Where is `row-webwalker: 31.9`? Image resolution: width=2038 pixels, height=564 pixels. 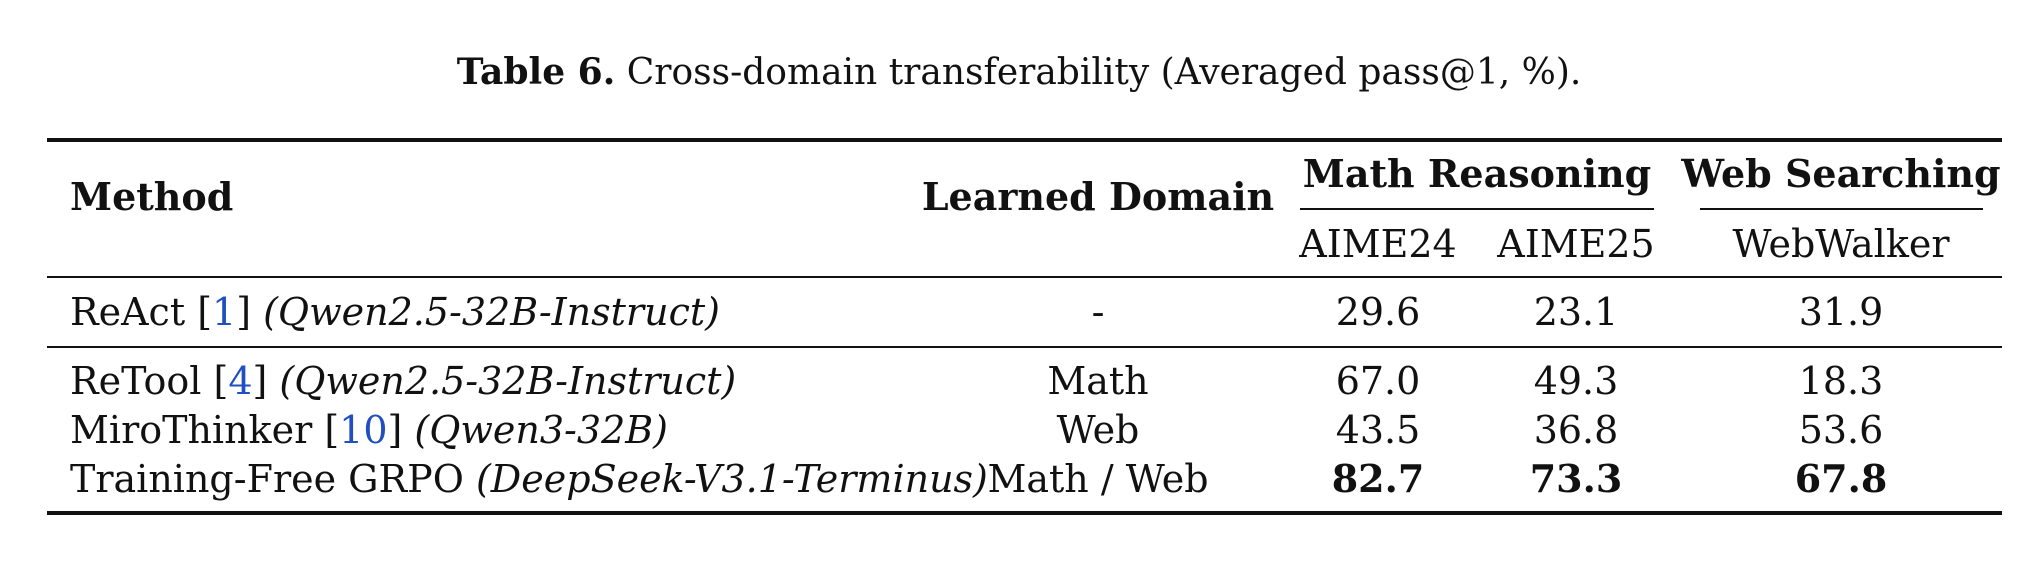
row-webwalker: 31.9 is located at coordinates (1841, 312).